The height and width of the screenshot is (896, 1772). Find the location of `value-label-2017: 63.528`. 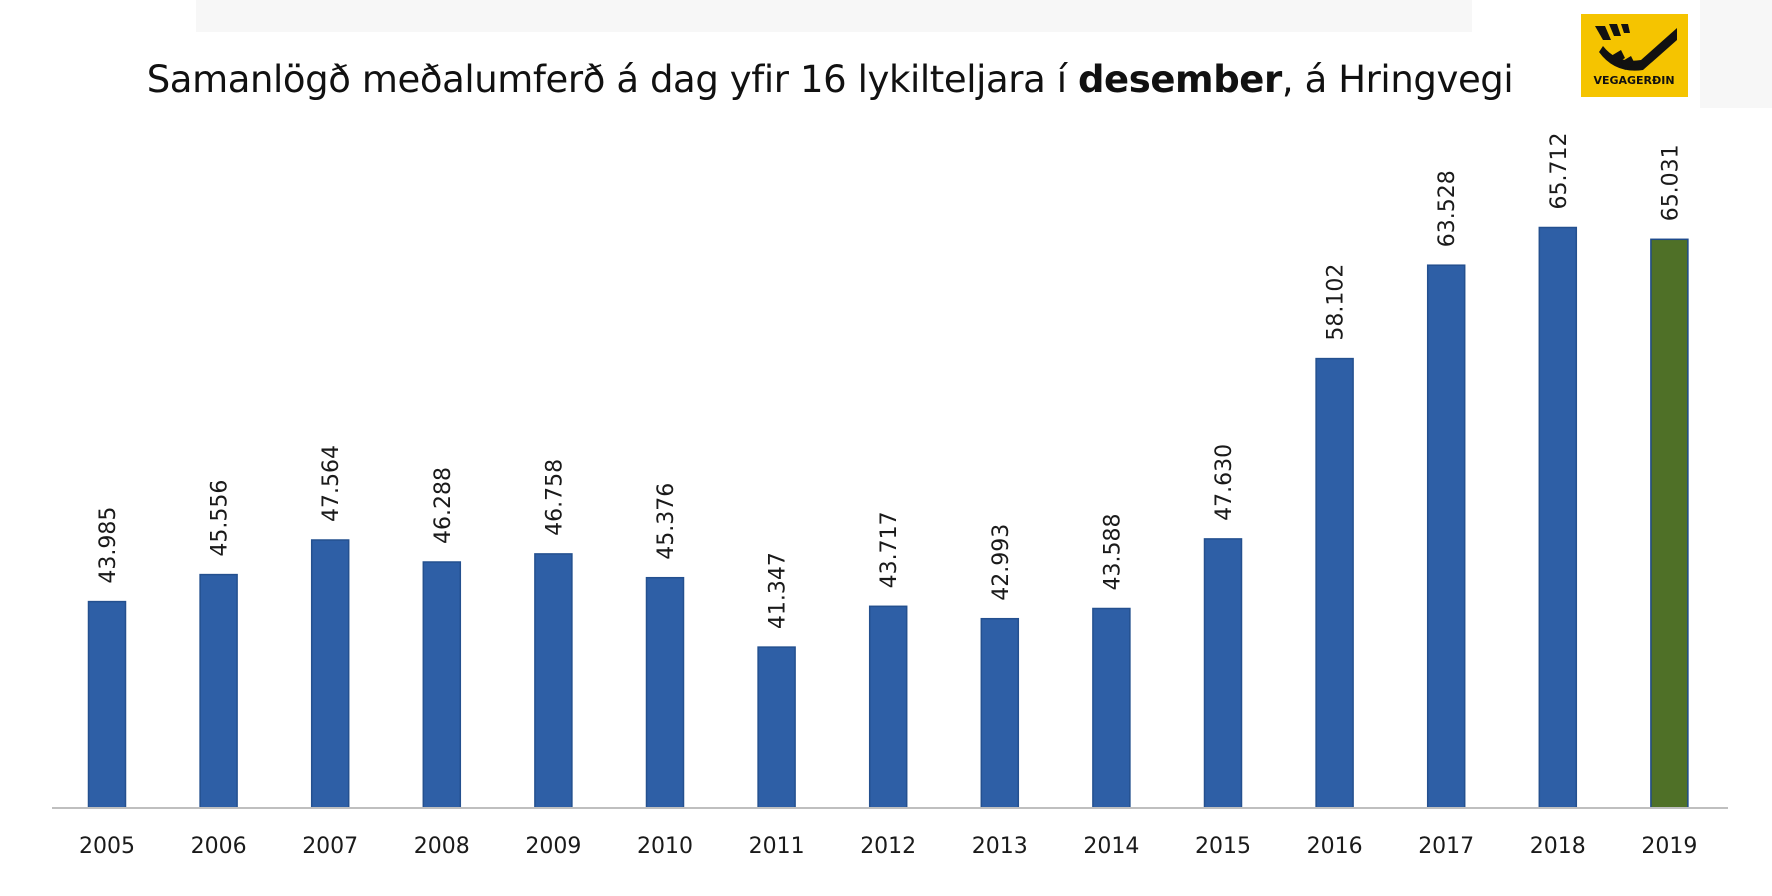

value-label-2017: 63.528 is located at coordinates (1447, 208).